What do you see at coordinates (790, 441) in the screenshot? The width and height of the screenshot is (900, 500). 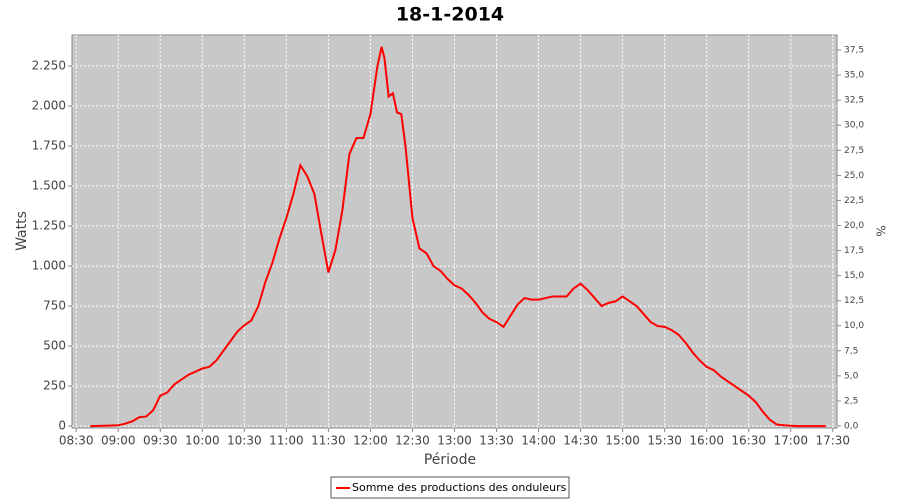 I see `x-tick-label: 17:00` at bounding box center [790, 441].